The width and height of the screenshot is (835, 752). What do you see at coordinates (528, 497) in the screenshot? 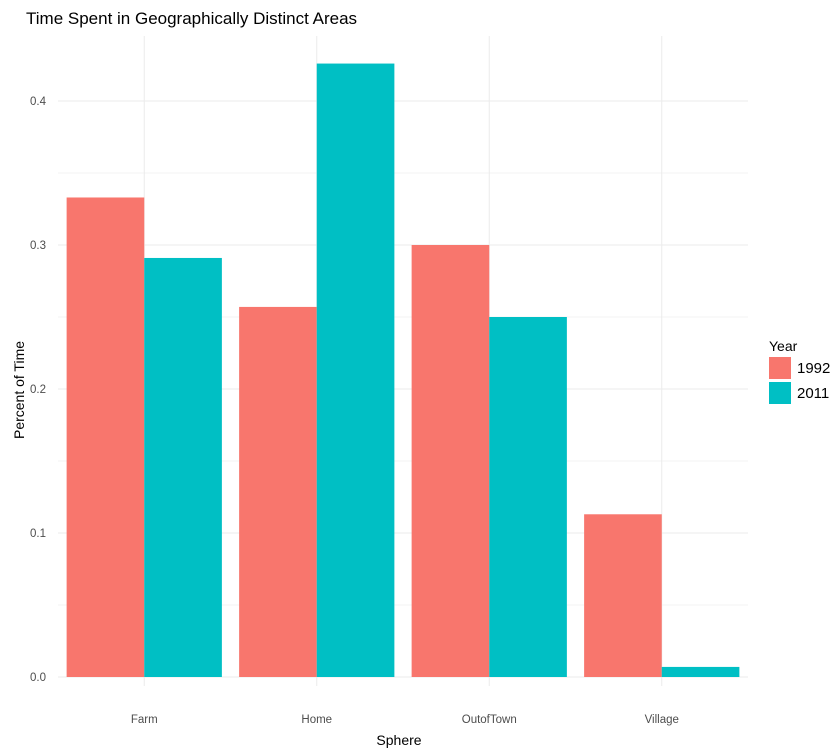
I see `bar-outoftown-2011` at bounding box center [528, 497].